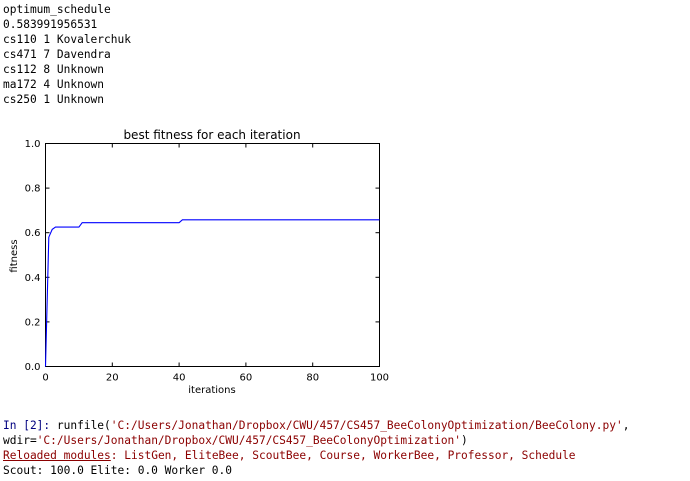  Describe the element at coordinates (57, 54) in the screenshot. I see `output-line-course: cs471 7 Davendra` at that location.